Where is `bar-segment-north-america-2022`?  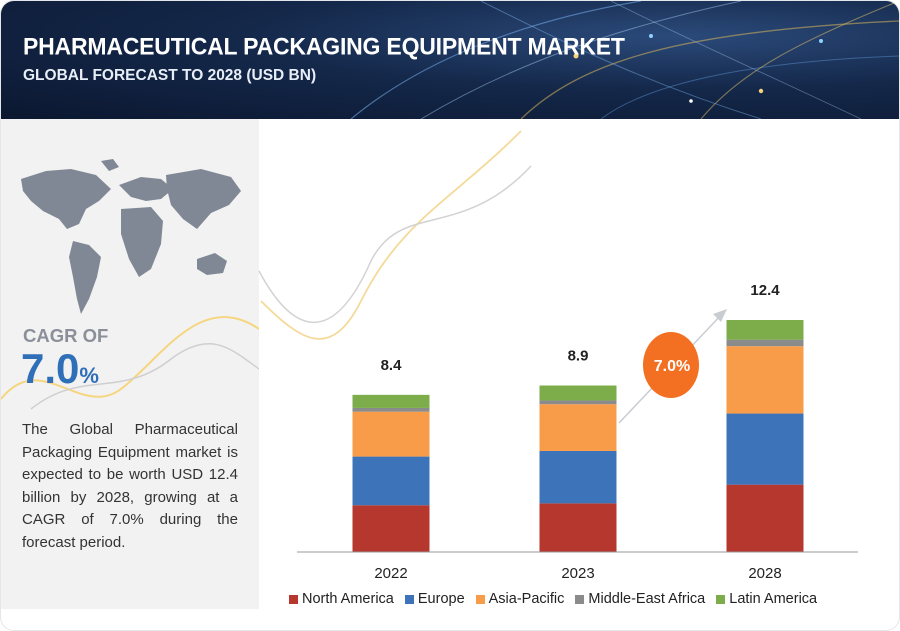
bar-segment-north-america-2022 is located at coordinates (391, 528).